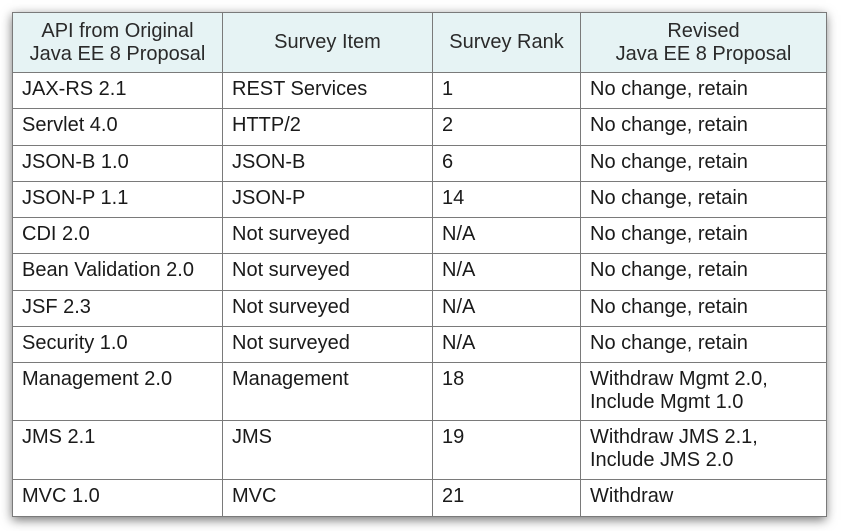  What do you see at coordinates (117, 127) in the screenshot?
I see `cell-api: Servlet 4.0` at bounding box center [117, 127].